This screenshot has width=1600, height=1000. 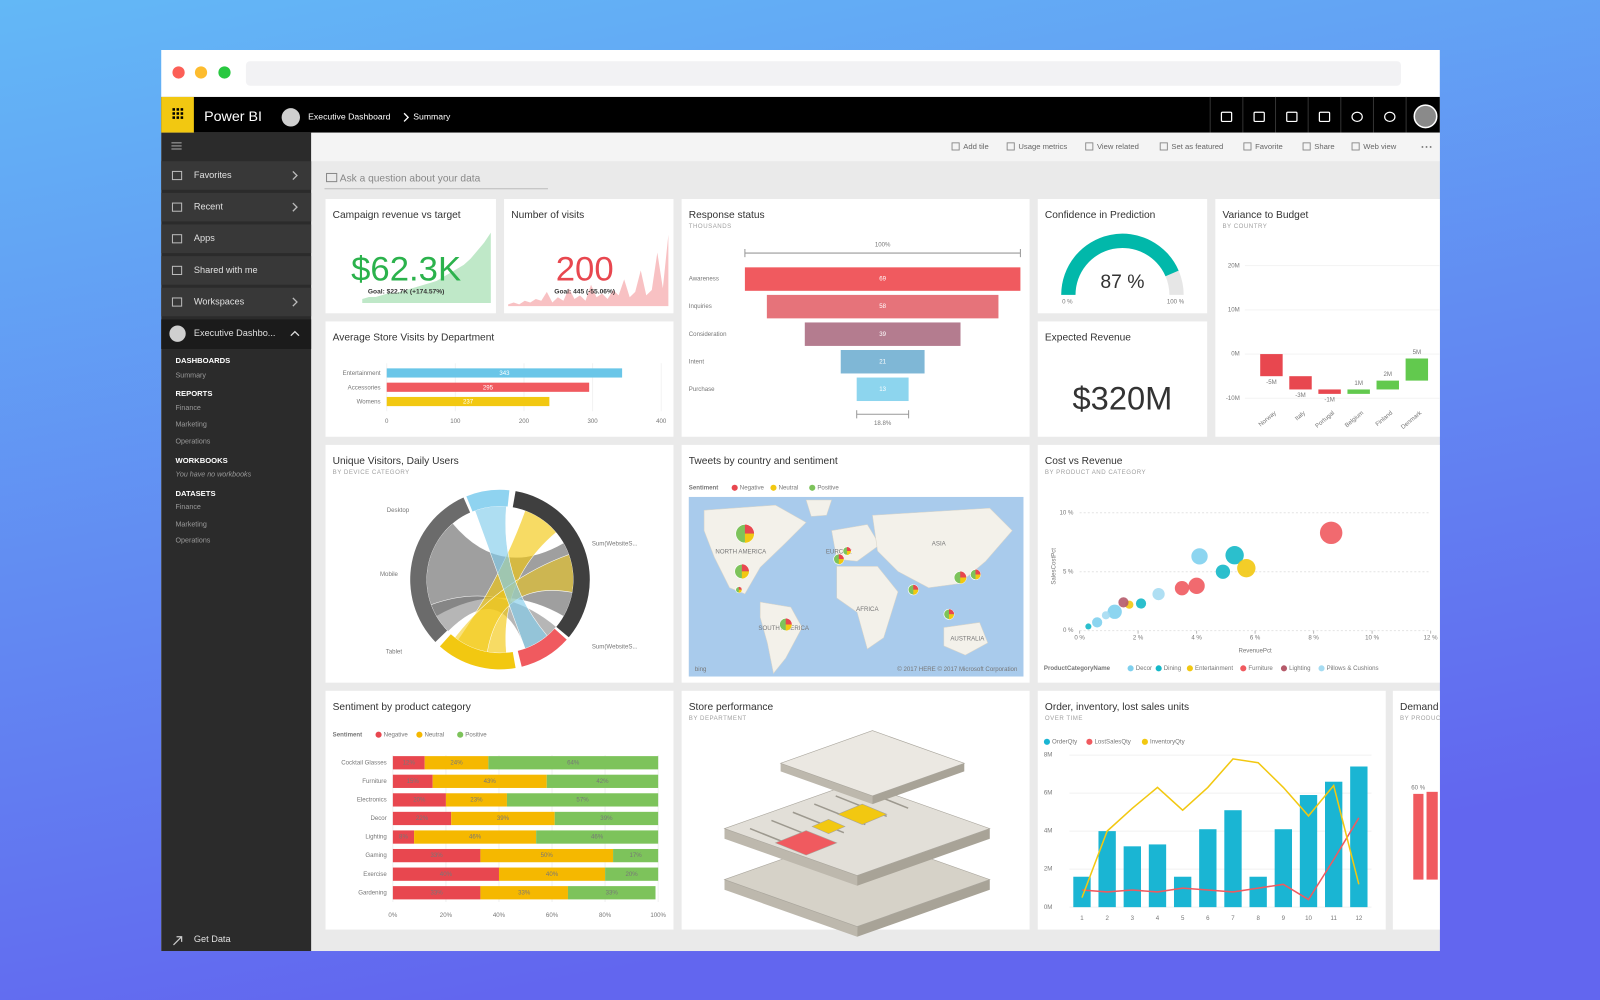 What do you see at coordinates (1387, 385) in the screenshot?
I see `waterfall-bar` at bounding box center [1387, 385].